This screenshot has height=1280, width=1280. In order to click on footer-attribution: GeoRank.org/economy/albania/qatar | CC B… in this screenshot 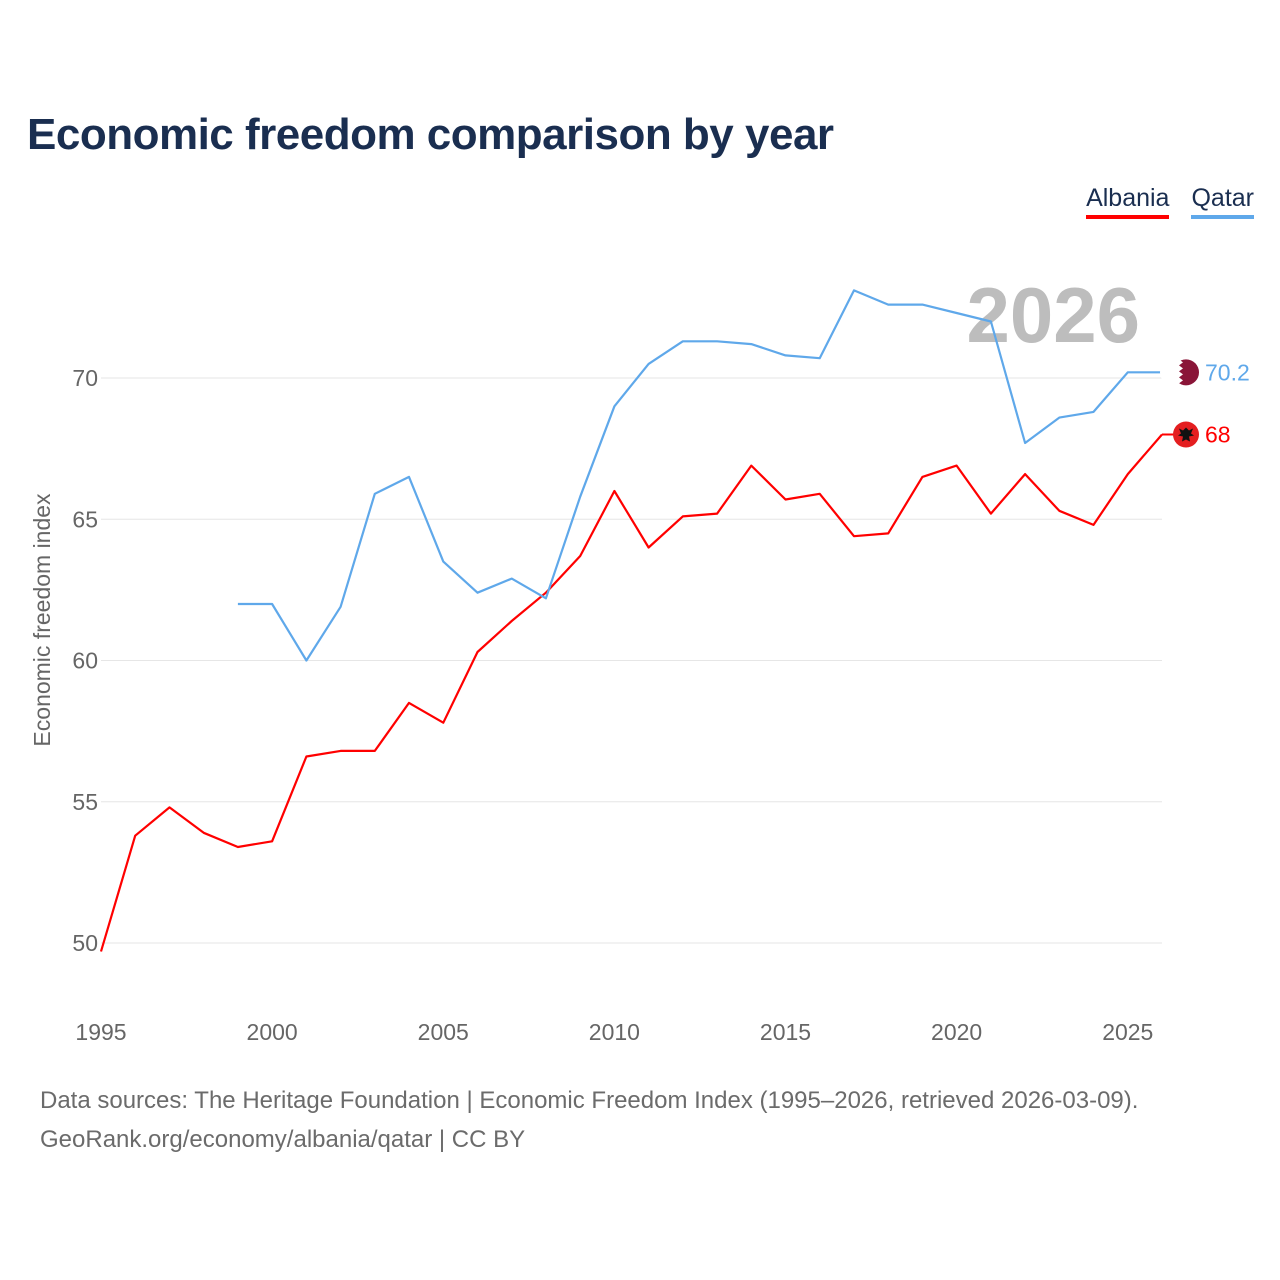, I will do `click(283, 1139)`.